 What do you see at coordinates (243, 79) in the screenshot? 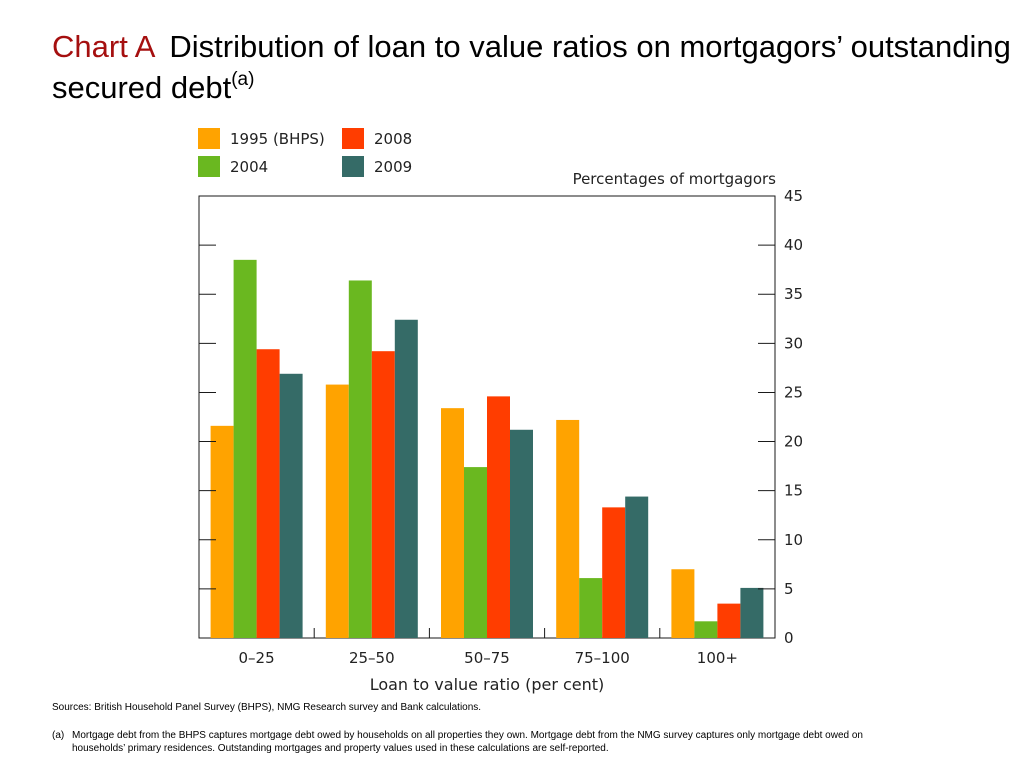
I see `title-footnote-marker: (a)` at bounding box center [243, 79].